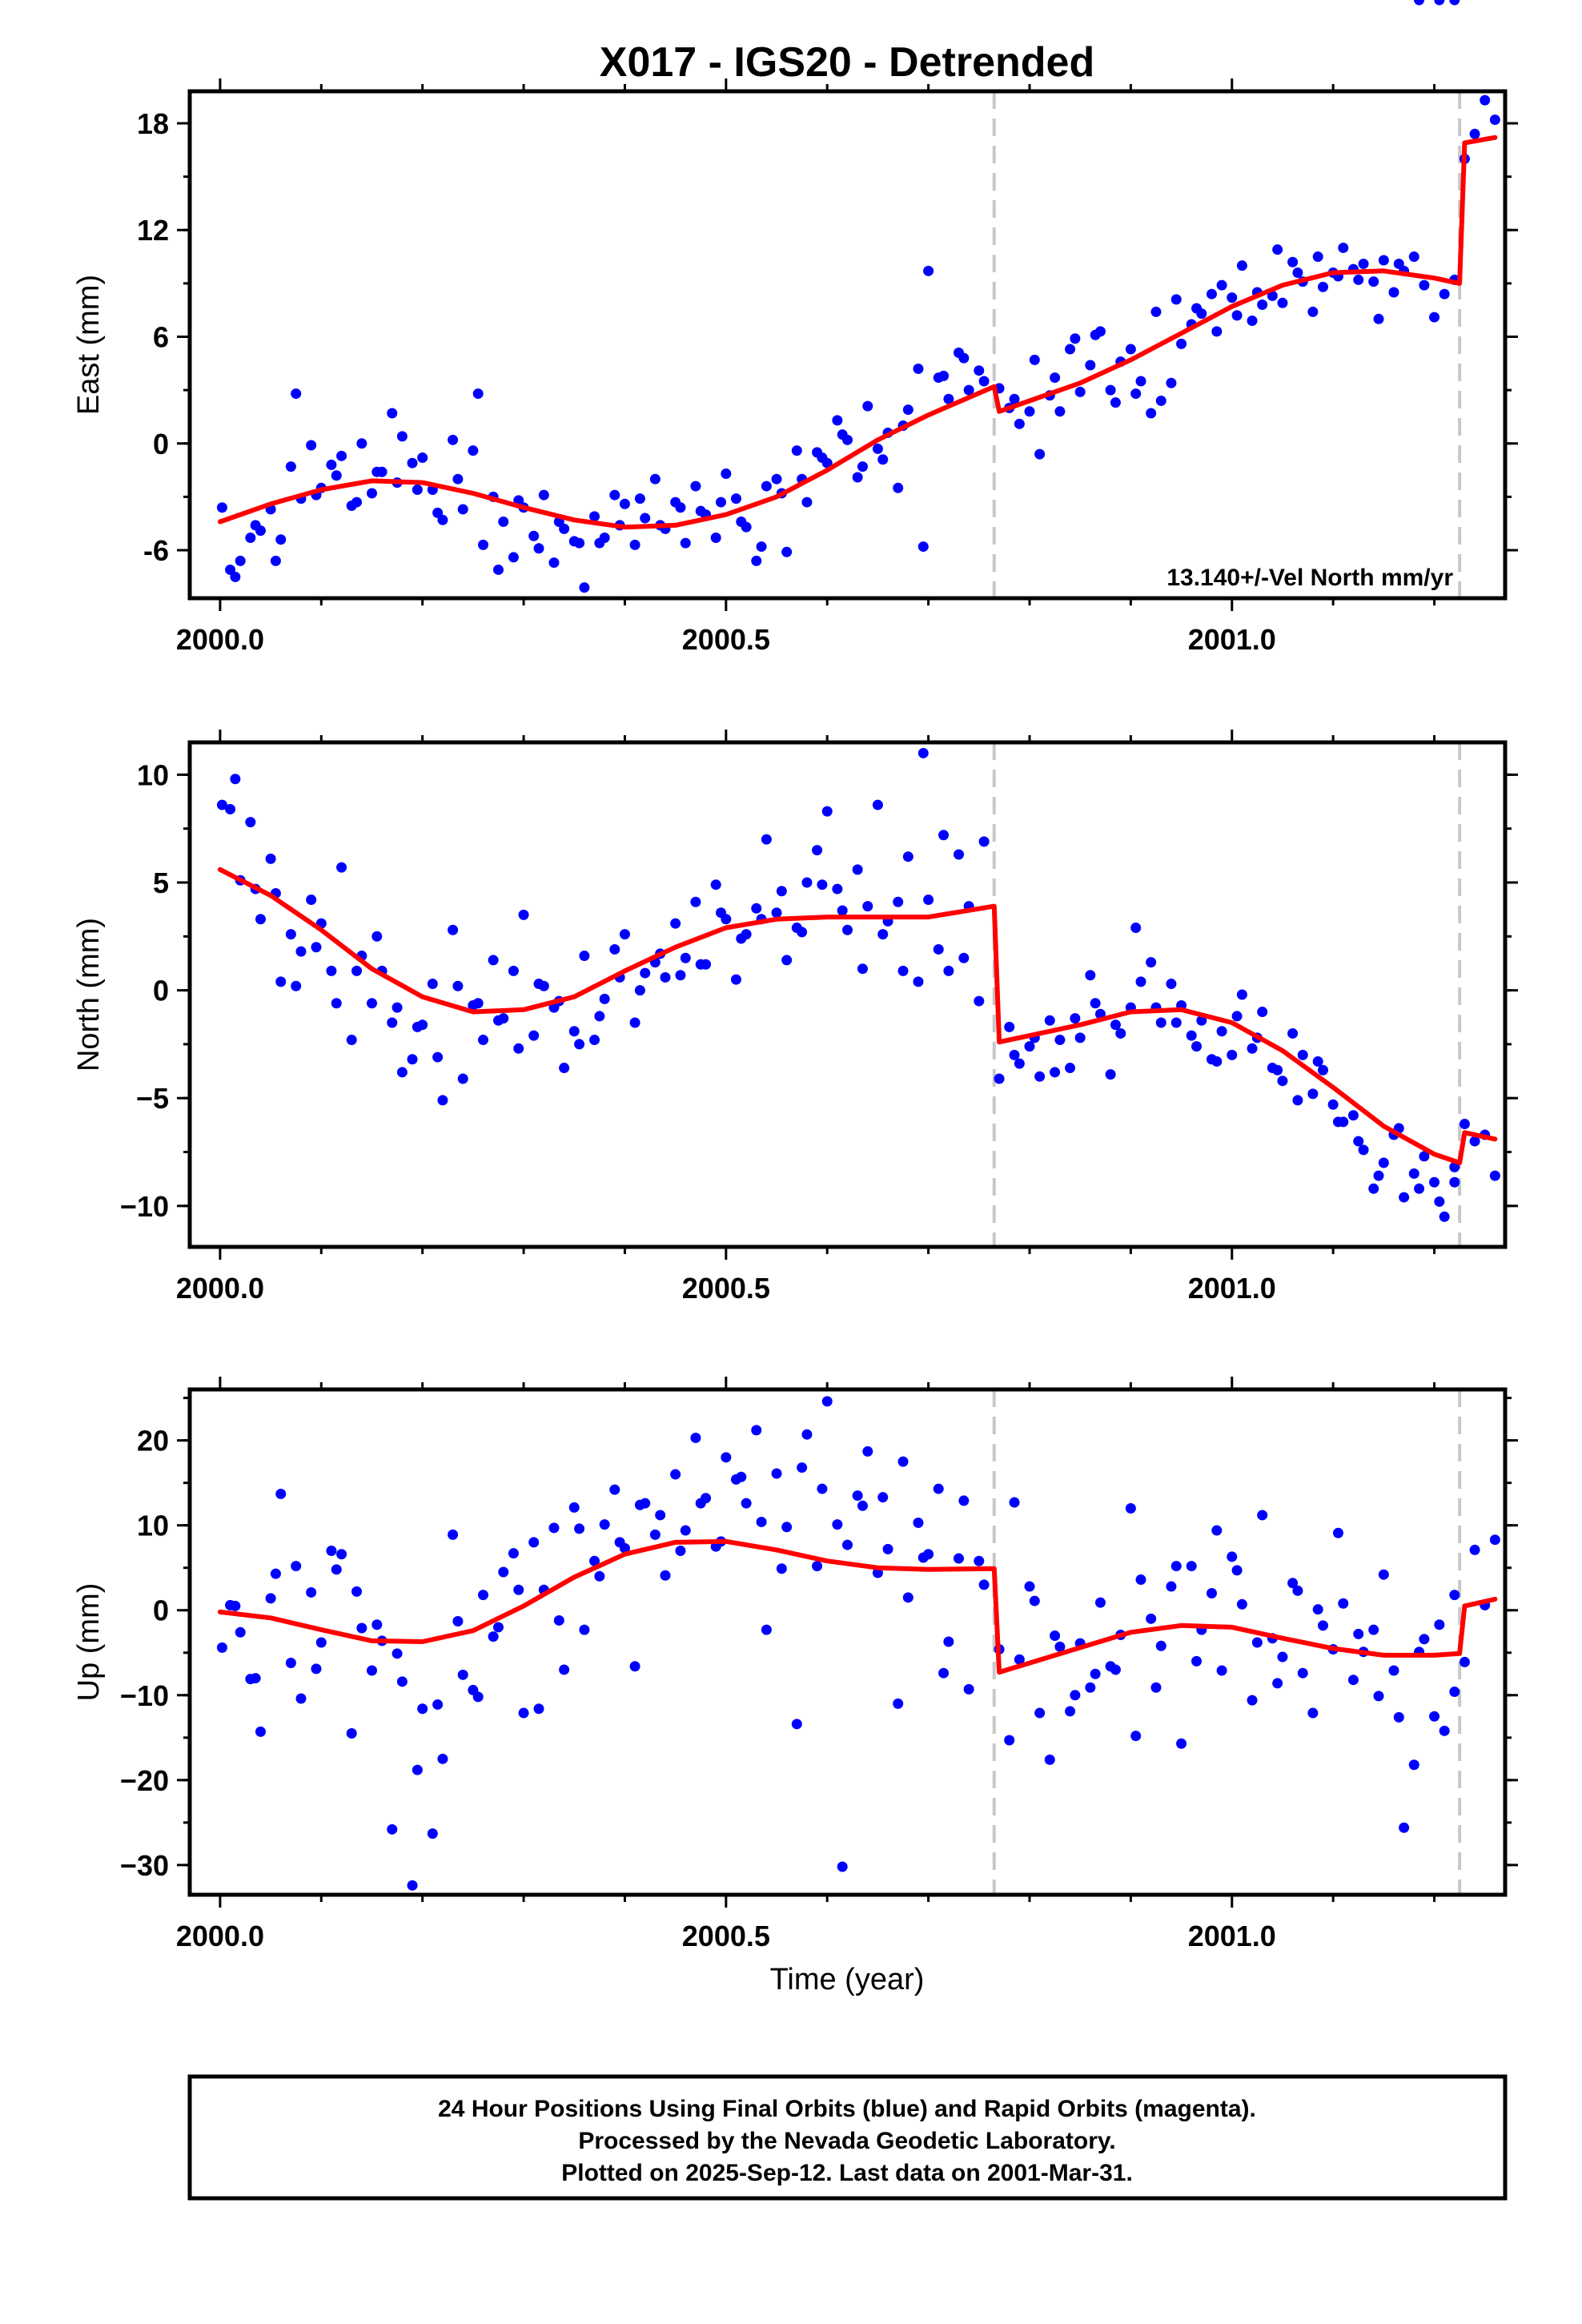 The image size is (1582, 2324). What do you see at coordinates (847, 62) in the screenshot?
I see `chart-title: X017 - IGS20 - Detrended` at bounding box center [847, 62].